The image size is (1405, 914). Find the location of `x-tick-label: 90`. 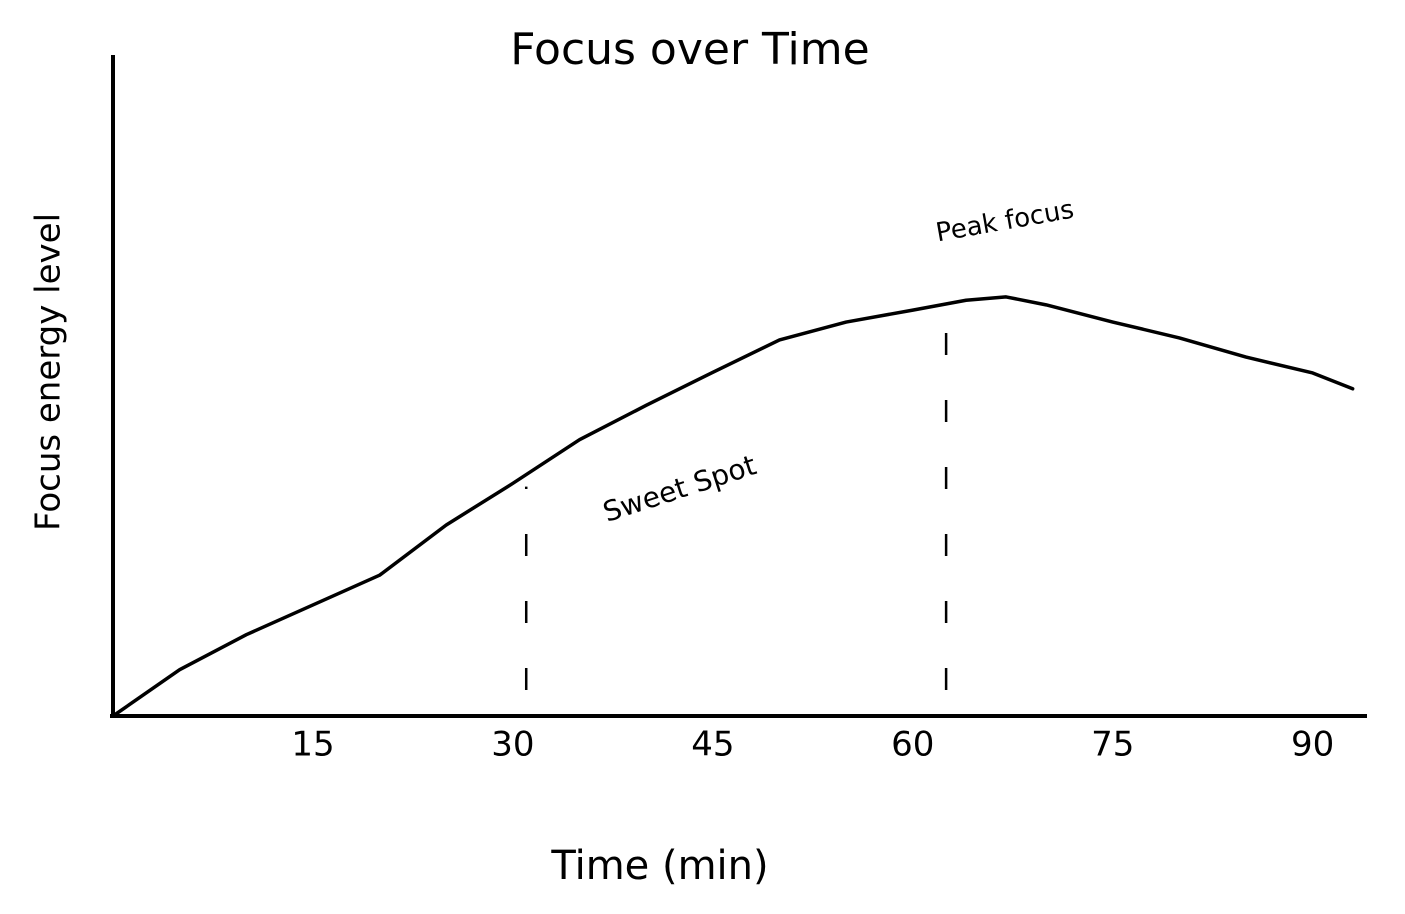

x-tick-label: 90 is located at coordinates (1312, 745).